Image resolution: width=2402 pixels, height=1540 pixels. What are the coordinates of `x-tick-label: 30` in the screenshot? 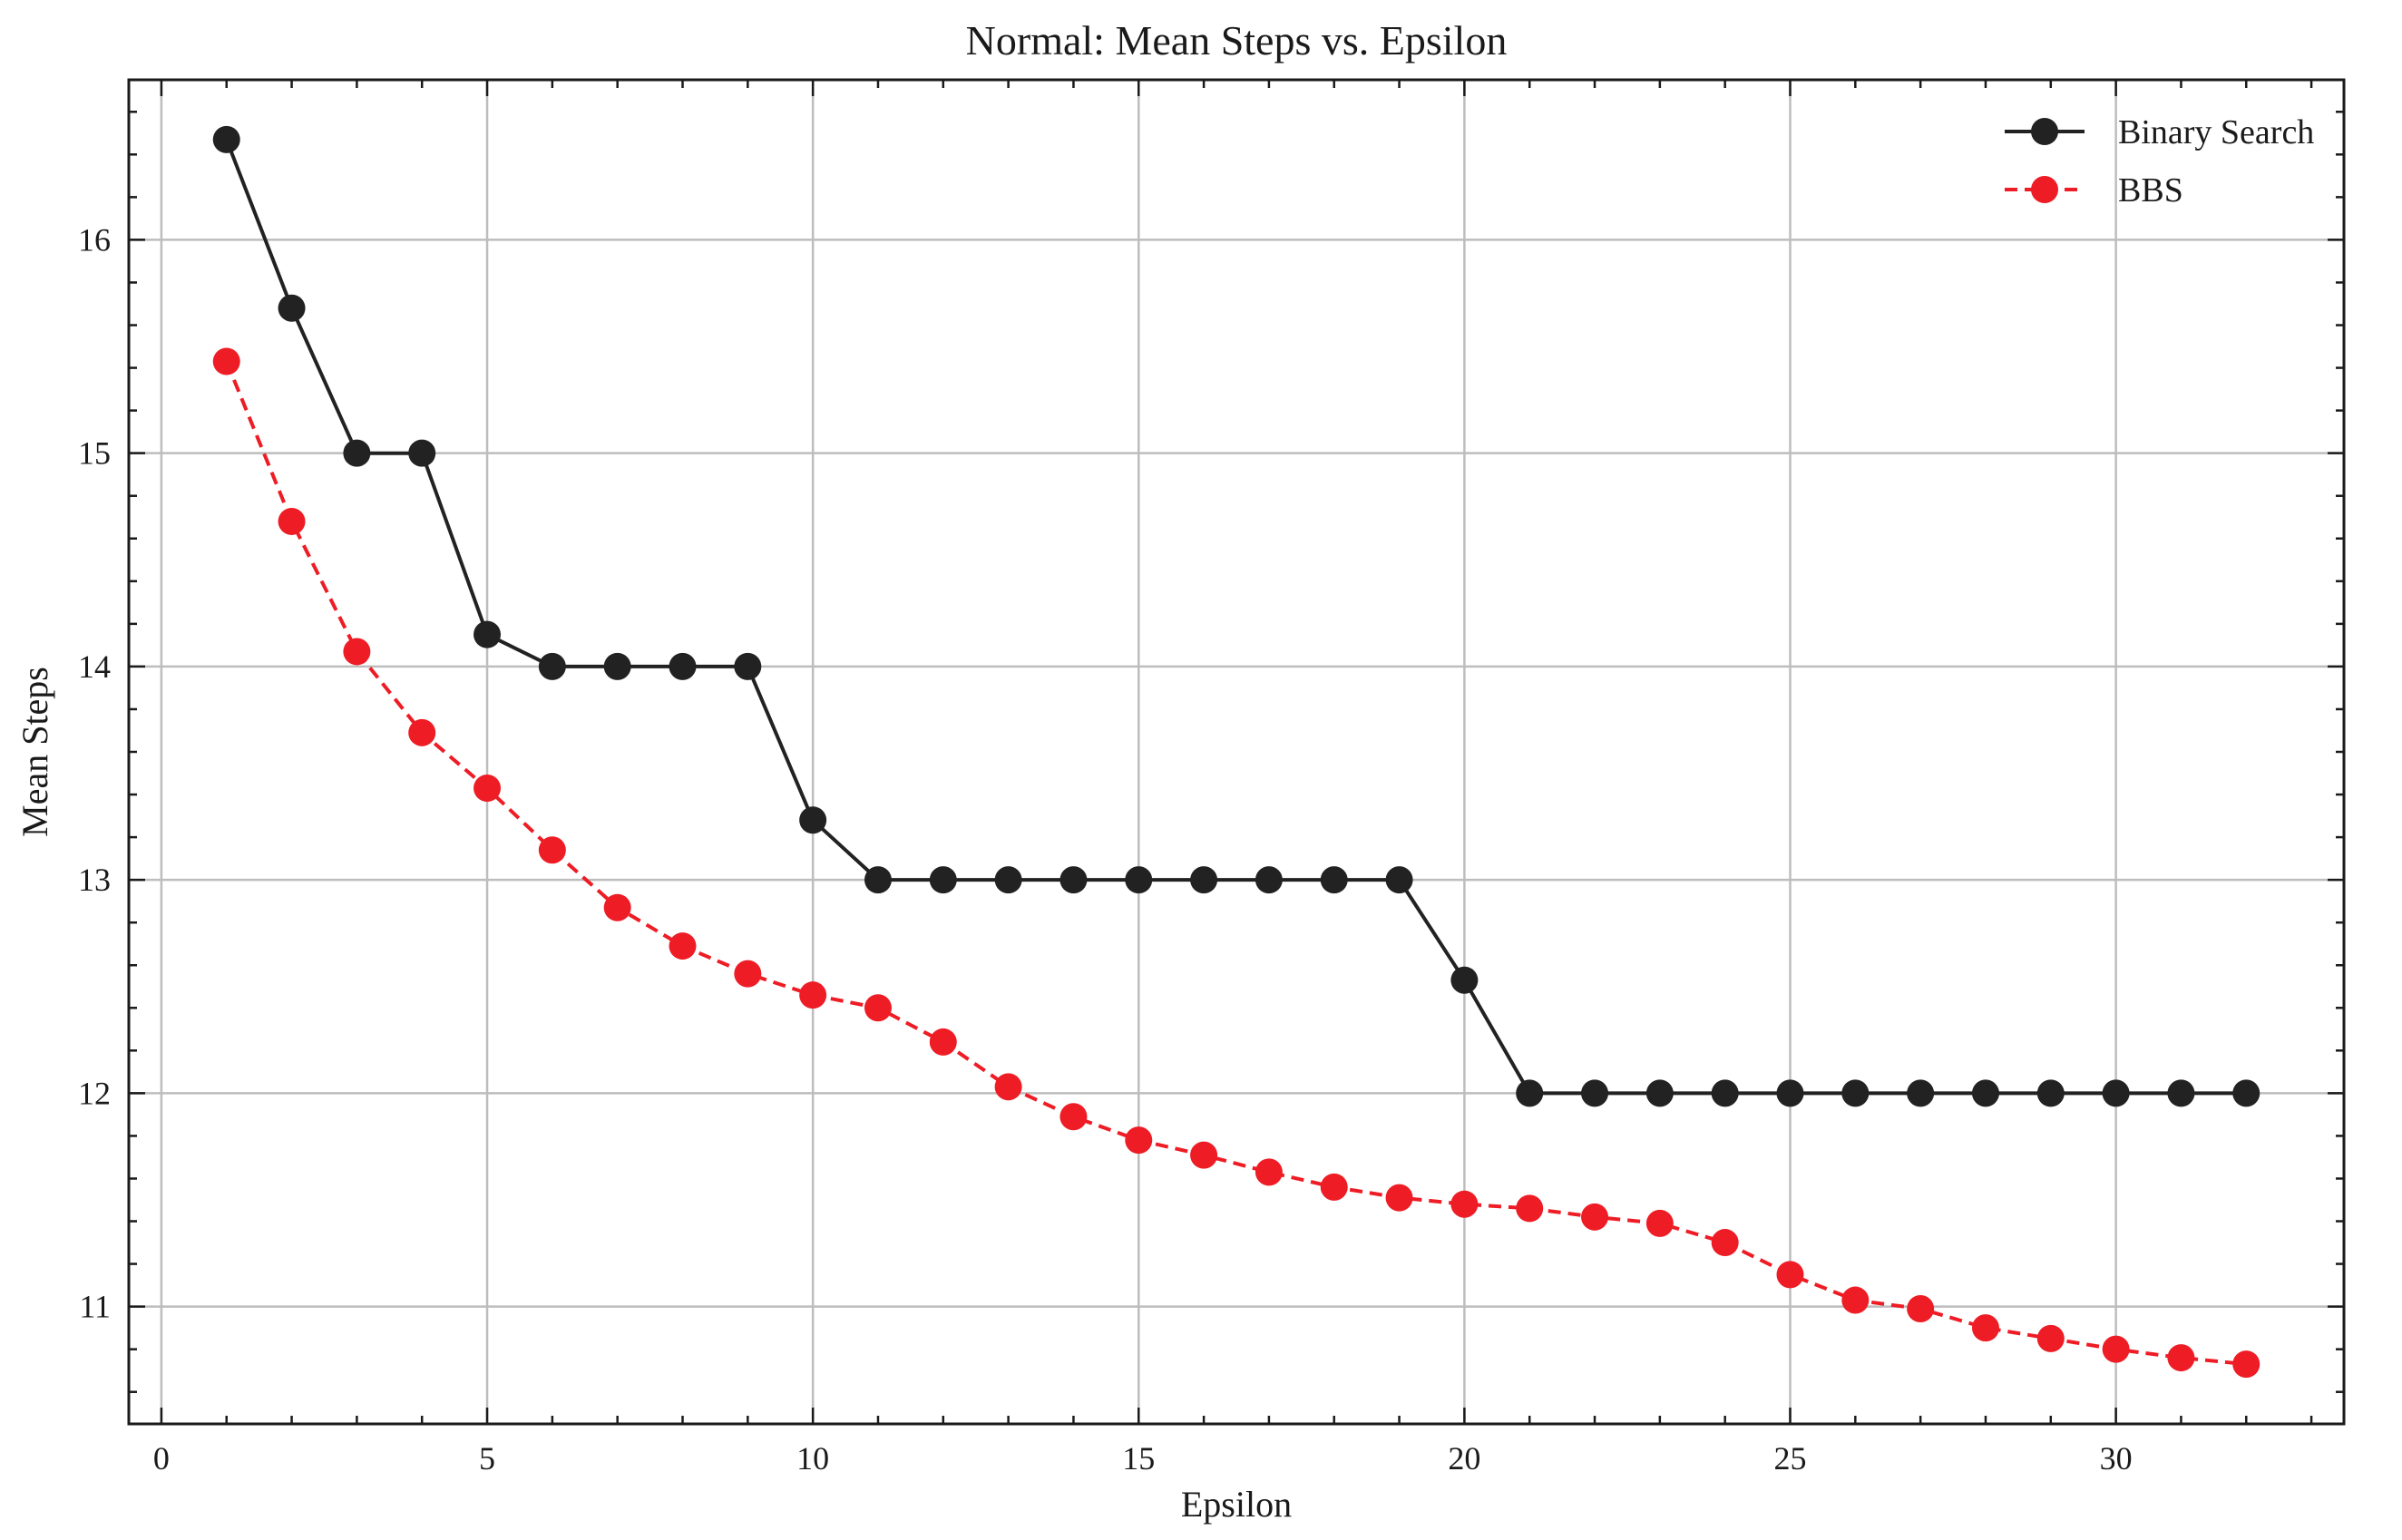 It's located at (2116, 1458).